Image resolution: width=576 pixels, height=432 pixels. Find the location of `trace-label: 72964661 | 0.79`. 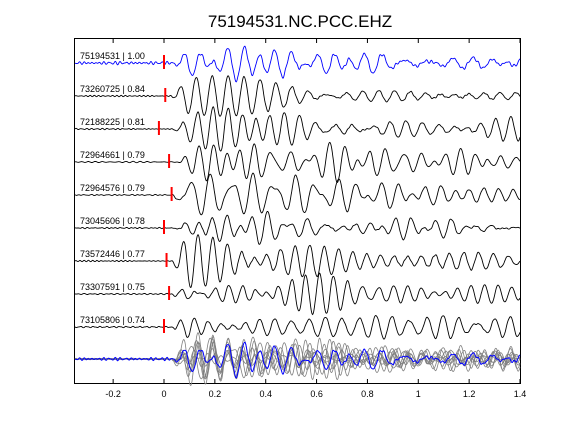

trace-label: 72964661 | 0.79 is located at coordinates (112, 155).